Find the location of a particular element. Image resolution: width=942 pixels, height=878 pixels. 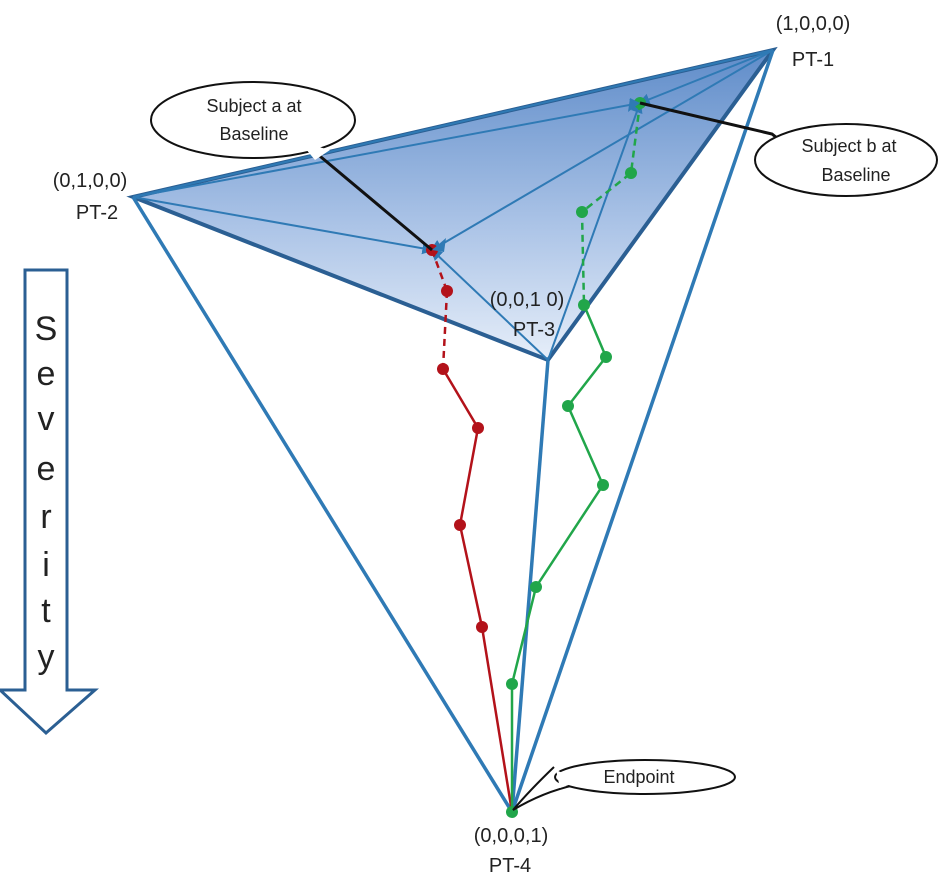

subject-a-callout-line1: Subject a at is located at coordinates (253, 106).